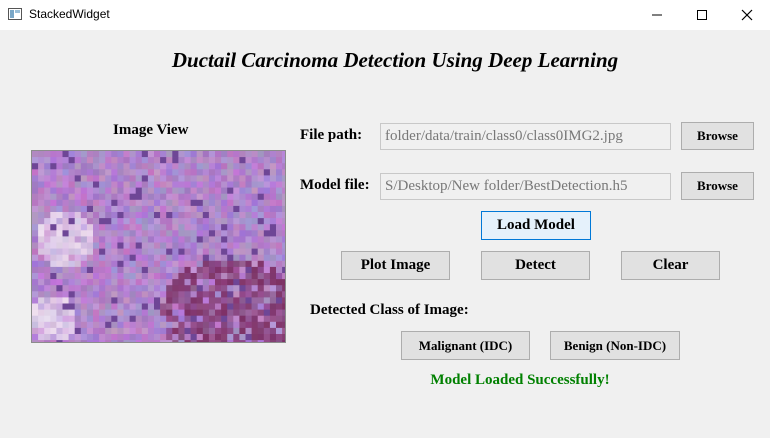 This screenshot has height=438, width=770. I want to click on minimize-icon, so click(657, 15).